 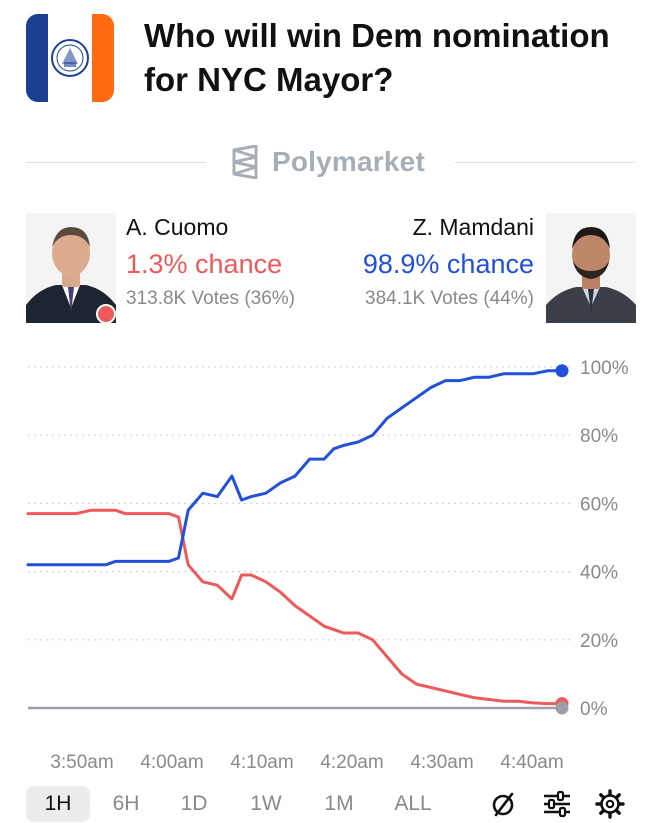 What do you see at coordinates (599, 504) in the screenshot?
I see `y-tick-label: 60%` at bounding box center [599, 504].